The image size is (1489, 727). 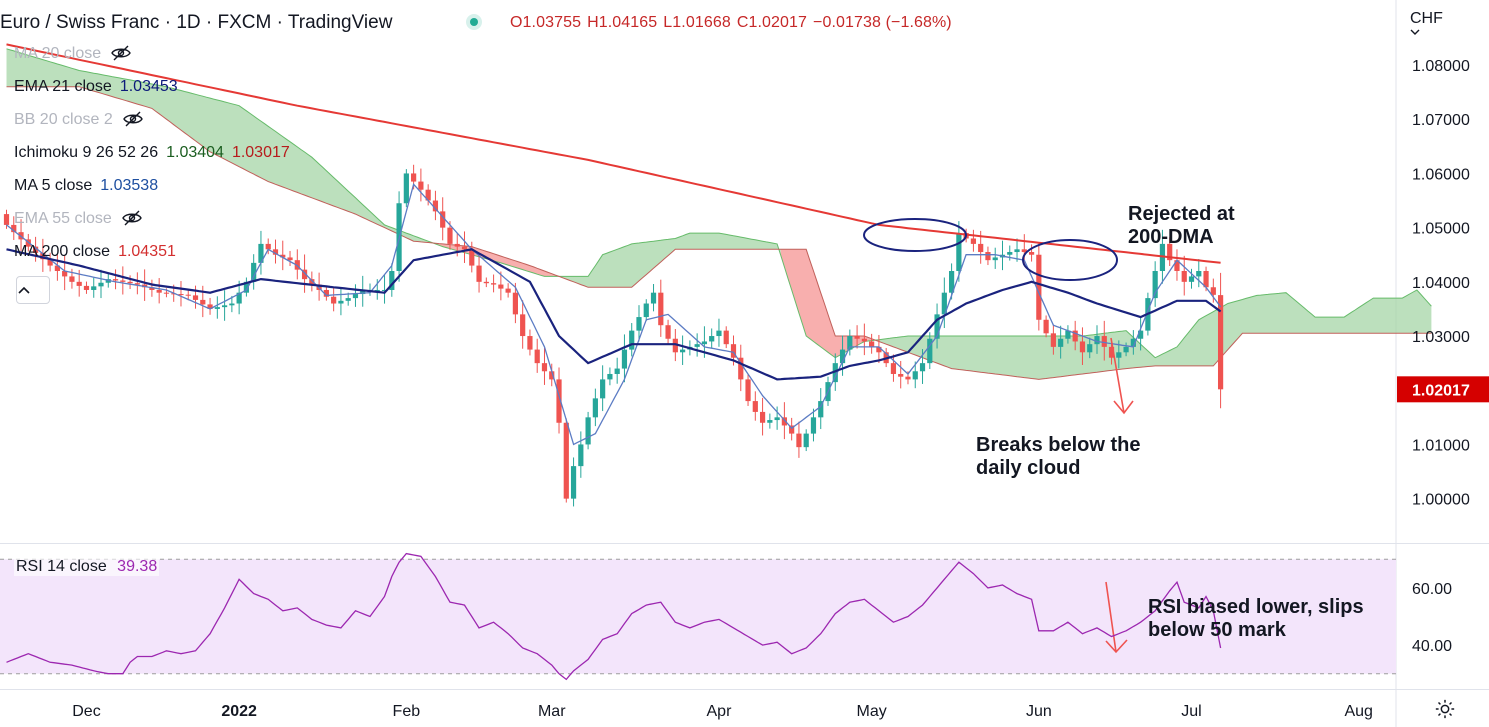 I want to click on rsi-legend: RSI 14 close 39.38, so click(x=87, y=567).